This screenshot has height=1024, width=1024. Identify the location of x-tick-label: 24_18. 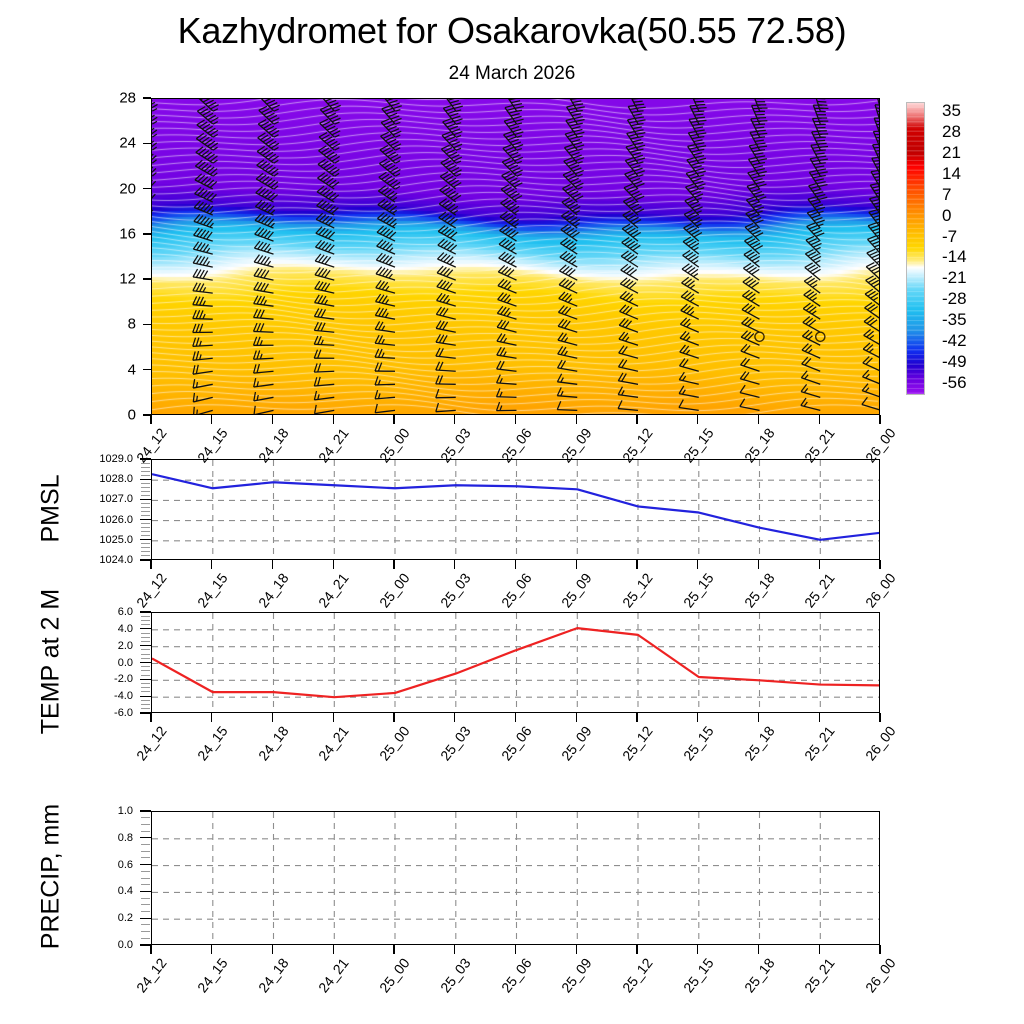
(273, 590).